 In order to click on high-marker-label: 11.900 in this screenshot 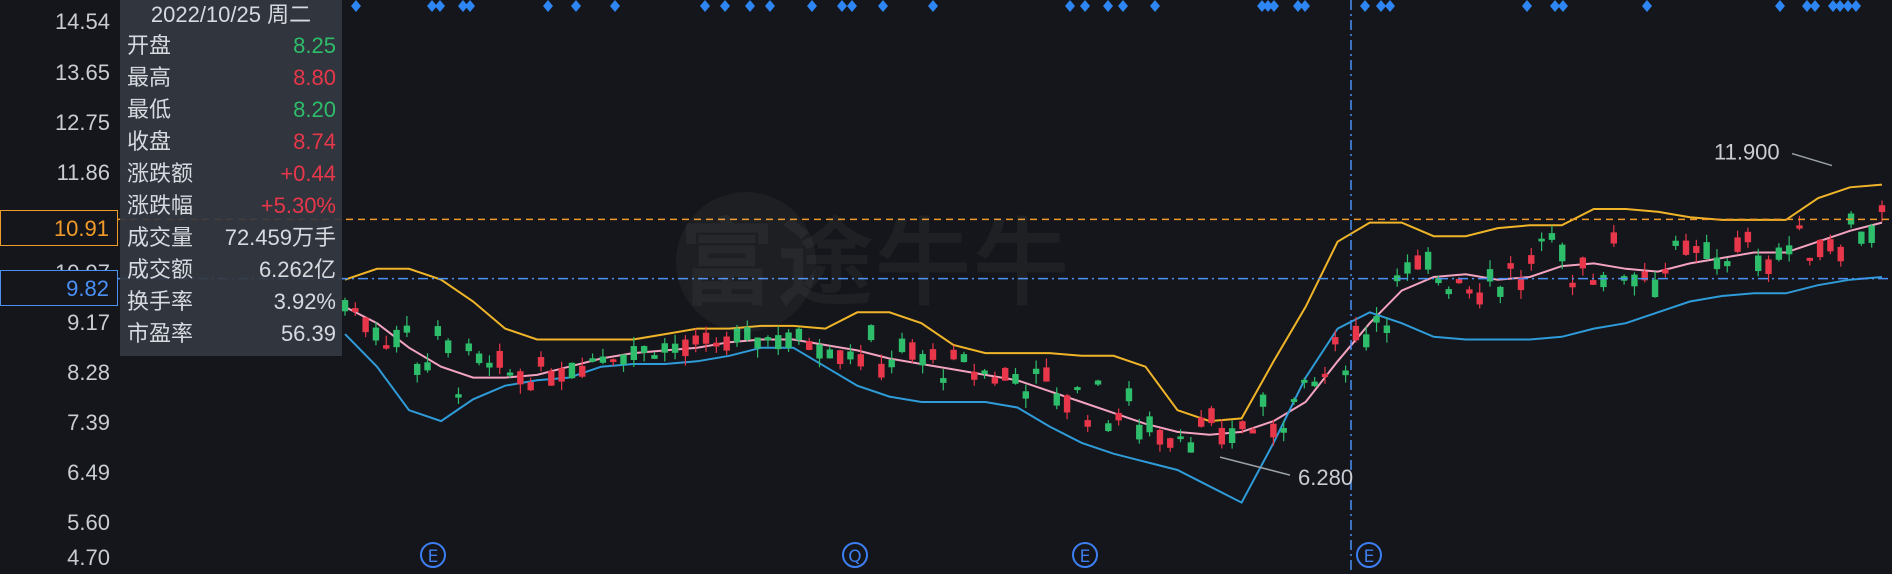, I will do `click(1747, 152)`.